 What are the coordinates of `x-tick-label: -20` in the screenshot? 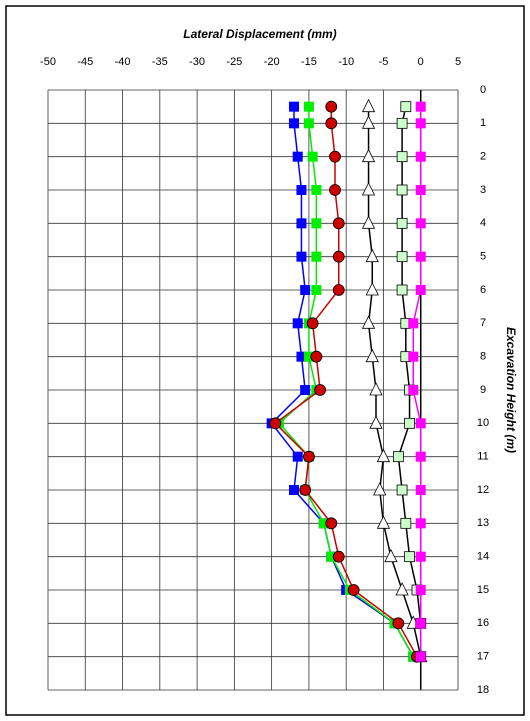 It's located at (272, 62).